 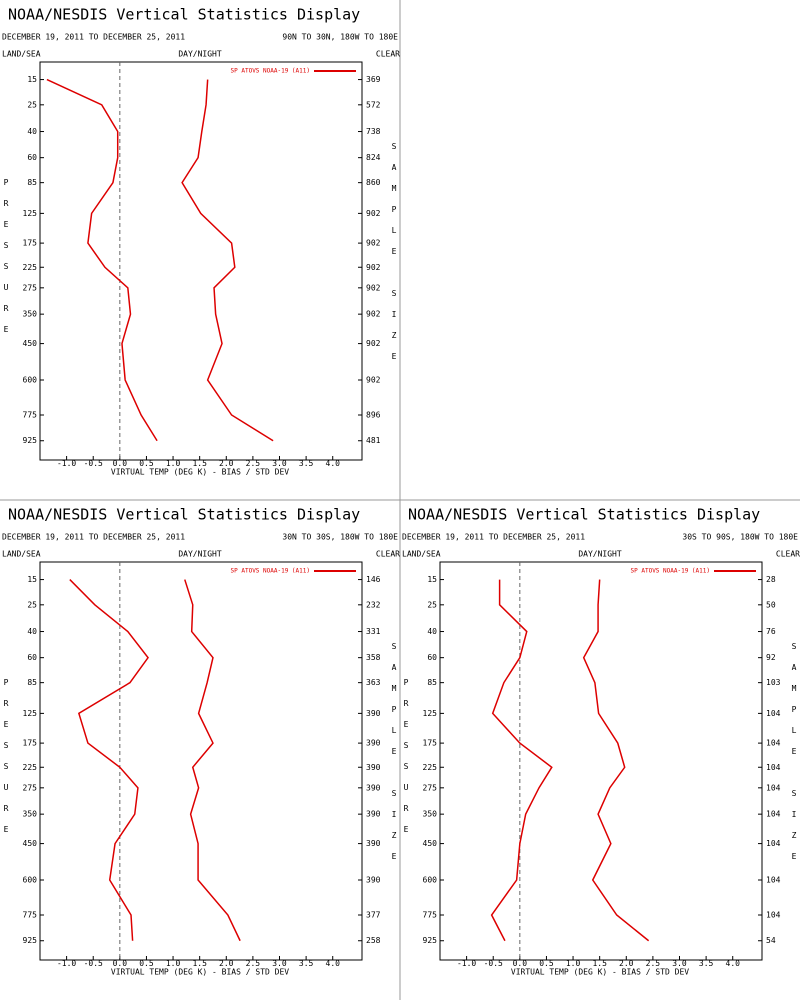 I want to click on sample-size-label: 369, so click(x=373, y=79).